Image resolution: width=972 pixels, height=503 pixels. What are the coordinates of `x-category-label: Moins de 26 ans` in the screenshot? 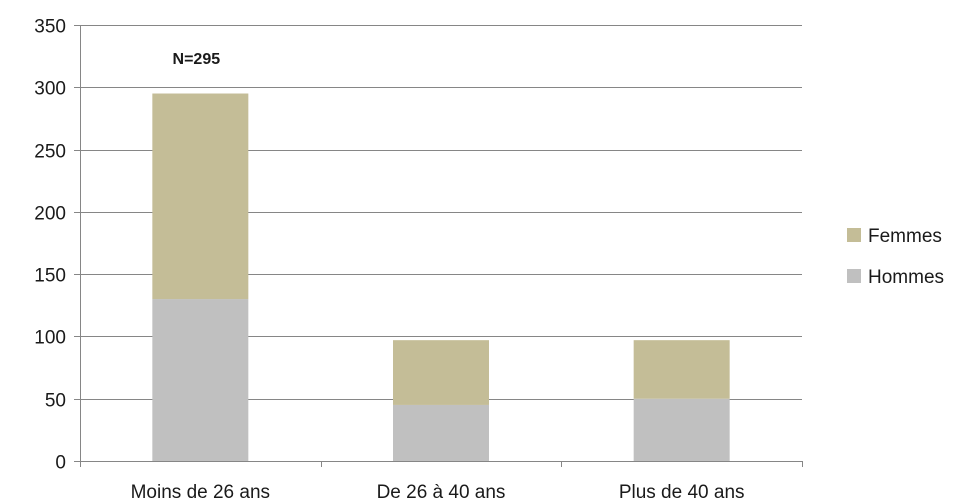 It's located at (200, 492).